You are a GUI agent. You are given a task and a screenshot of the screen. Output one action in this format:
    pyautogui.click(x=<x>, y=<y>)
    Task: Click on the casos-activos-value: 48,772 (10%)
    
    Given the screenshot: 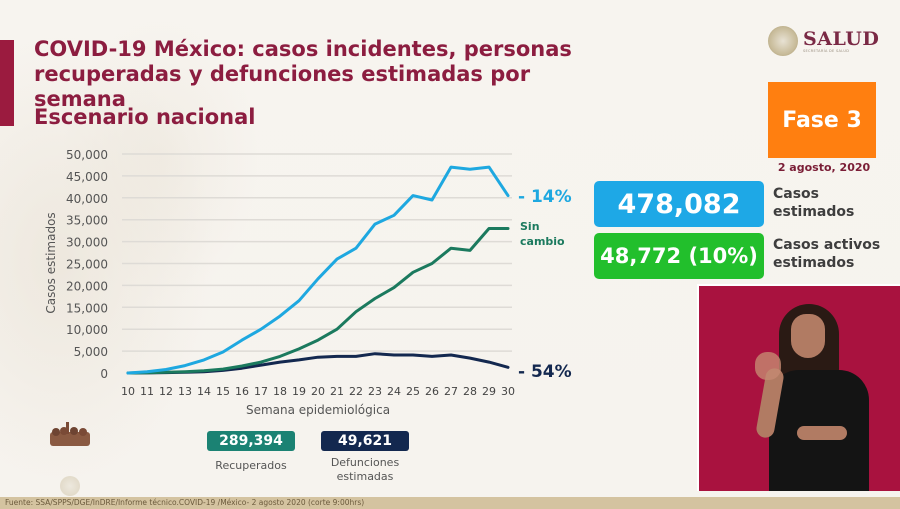 What is the action you would take?
    pyautogui.click(x=679, y=256)
    